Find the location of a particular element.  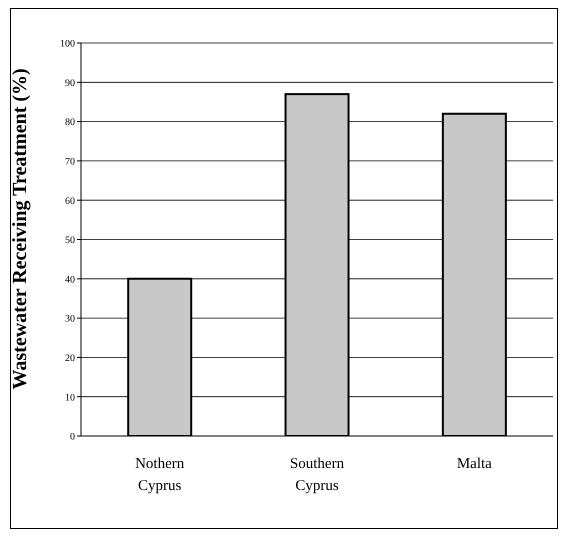

y-tick-label: 90 is located at coordinates (70, 83).